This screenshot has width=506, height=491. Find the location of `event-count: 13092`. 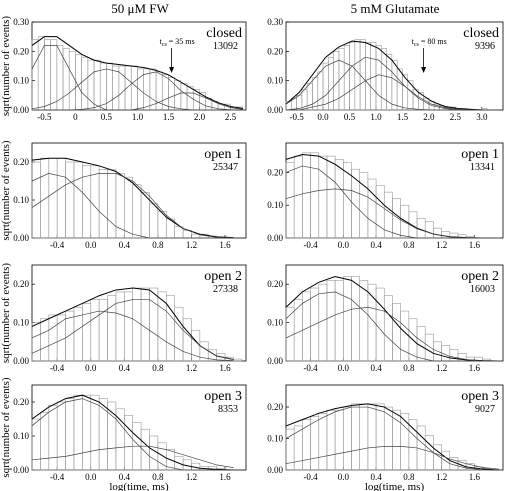

event-count: 13092 is located at coordinates (225, 46).